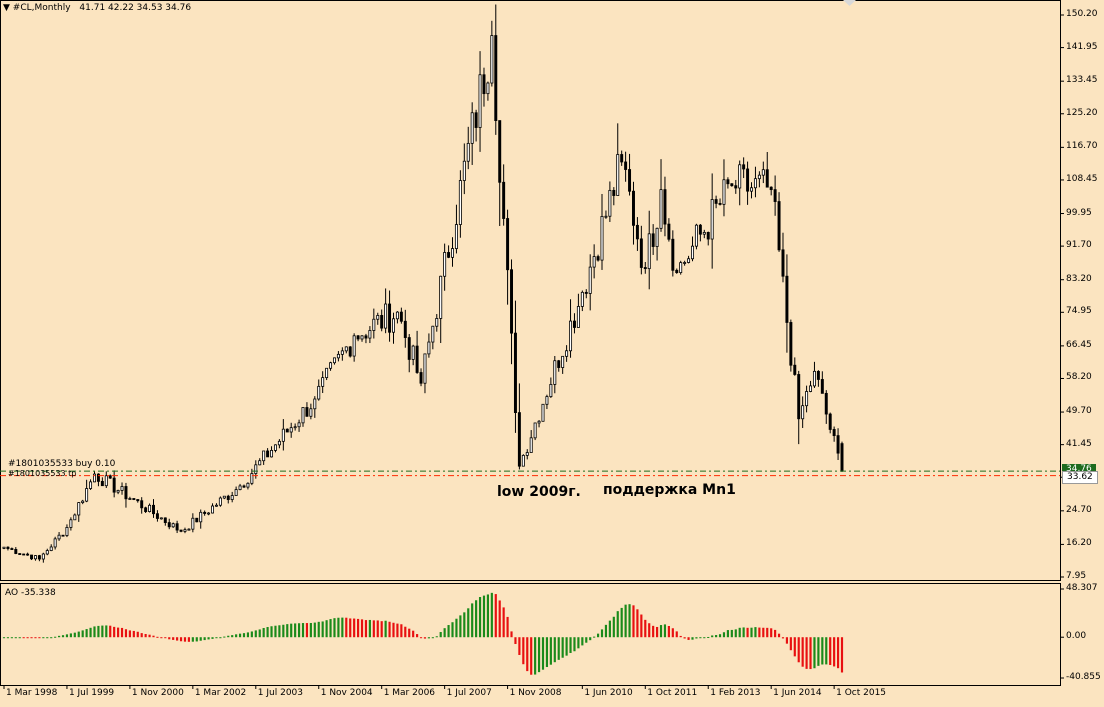 This screenshot has width=1104, height=707. Describe the element at coordinates (1080, 477) in the screenshot. I see `price-tag-order: 33.62` at that location.